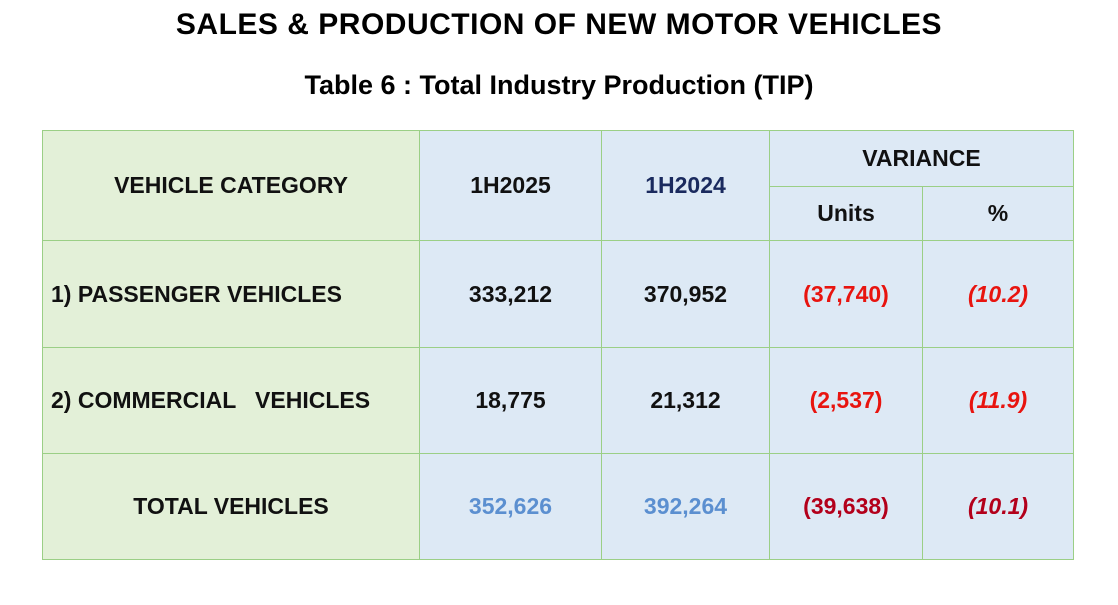 The width and height of the screenshot is (1118, 605). Describe the element at coordinates (685, 506) in the screenshot. I see `total-previous: 392,264` at that location.